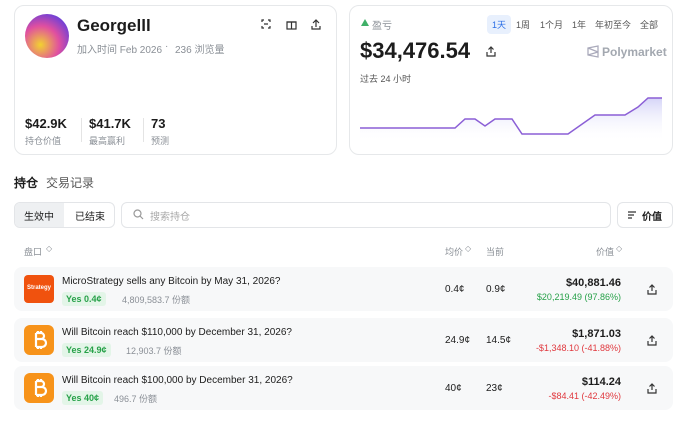 This screenshot has height=425, width=680. Describe the element at coordinates (415, 50) in the screenshot. I see `pnl-value: $34,476.54` at that location.